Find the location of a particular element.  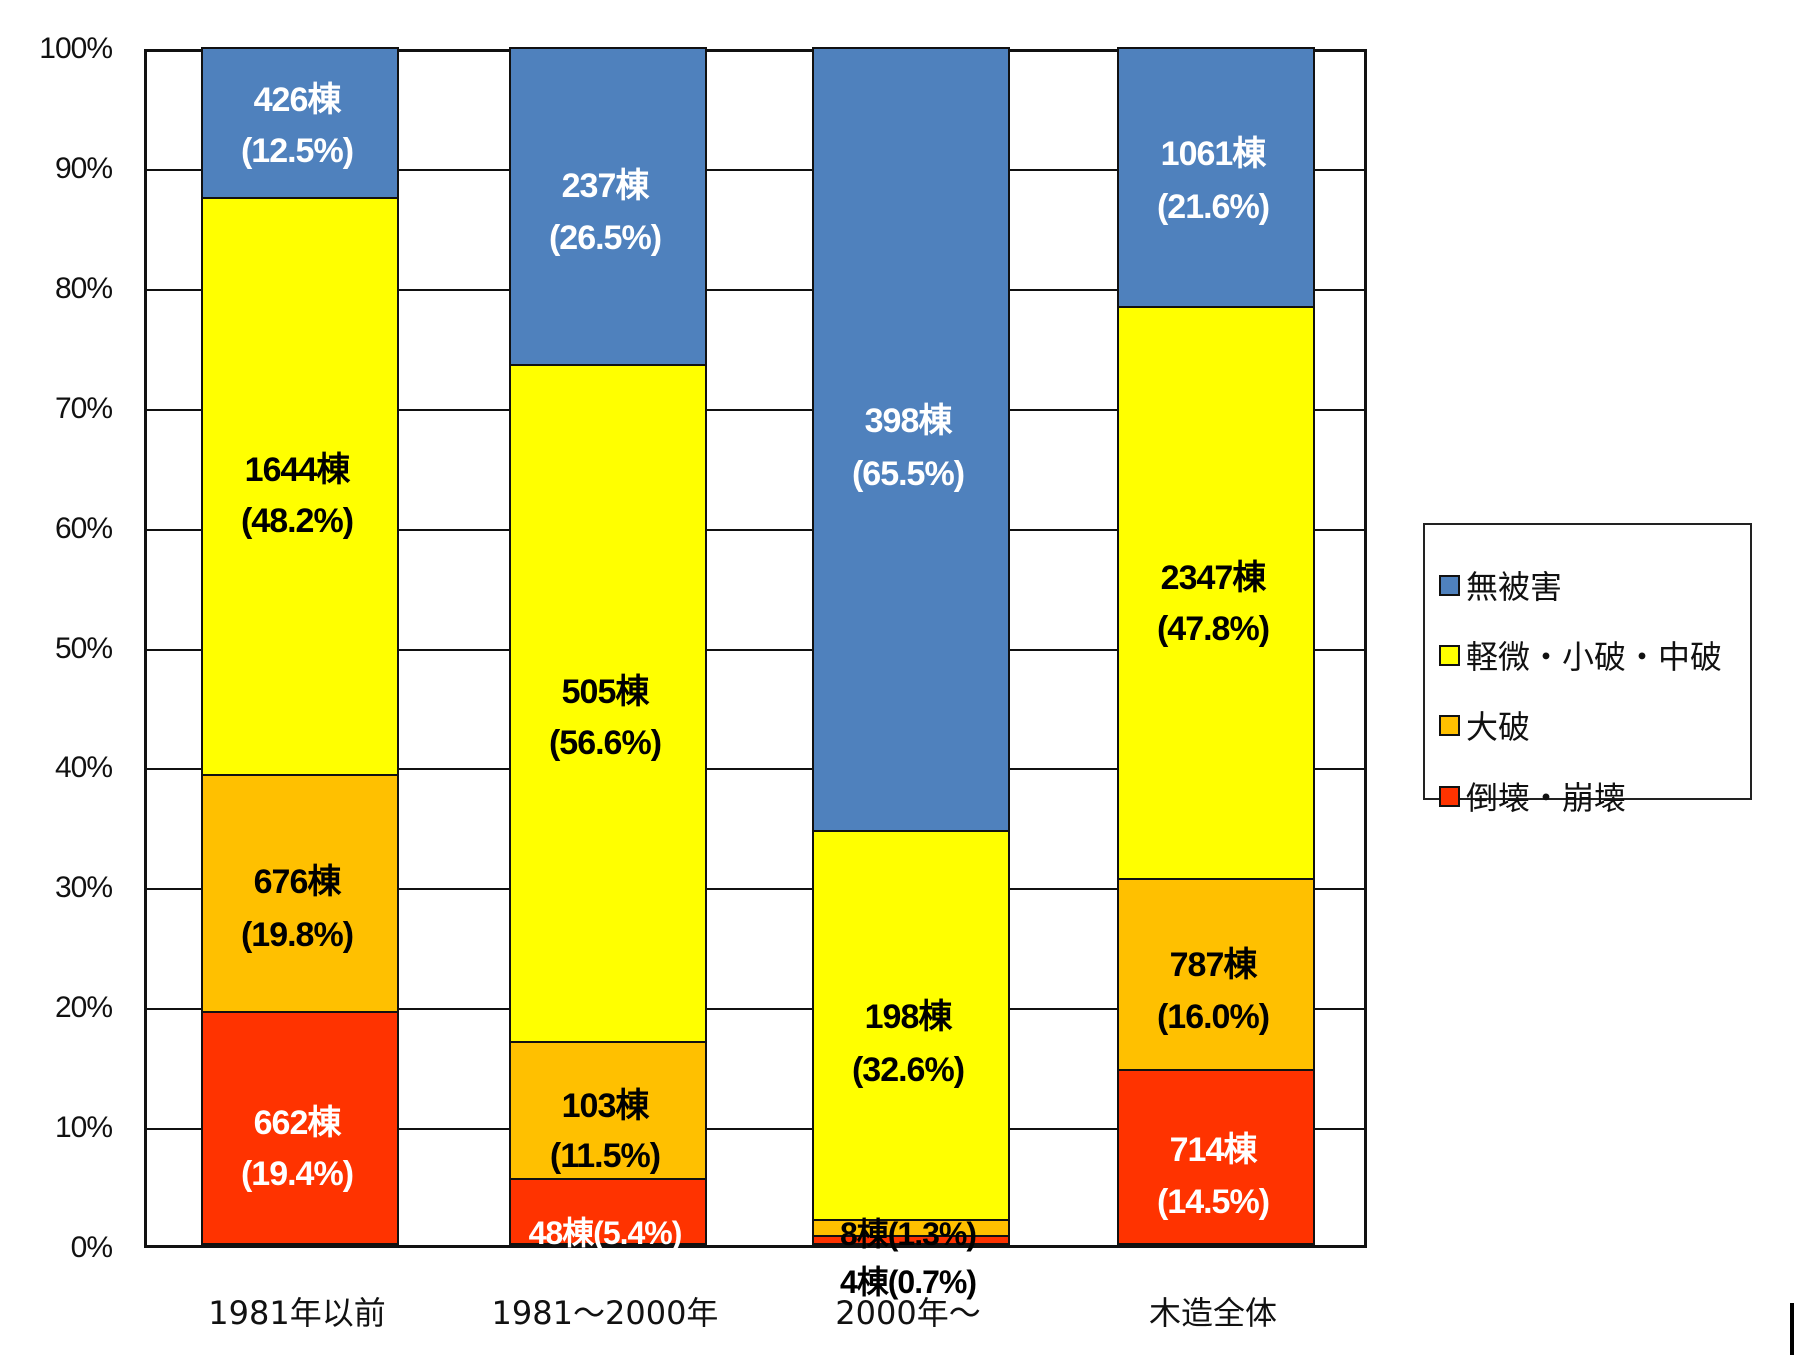

x-tick-label: 1981～2000年 is located at coordinates (605, 1313).